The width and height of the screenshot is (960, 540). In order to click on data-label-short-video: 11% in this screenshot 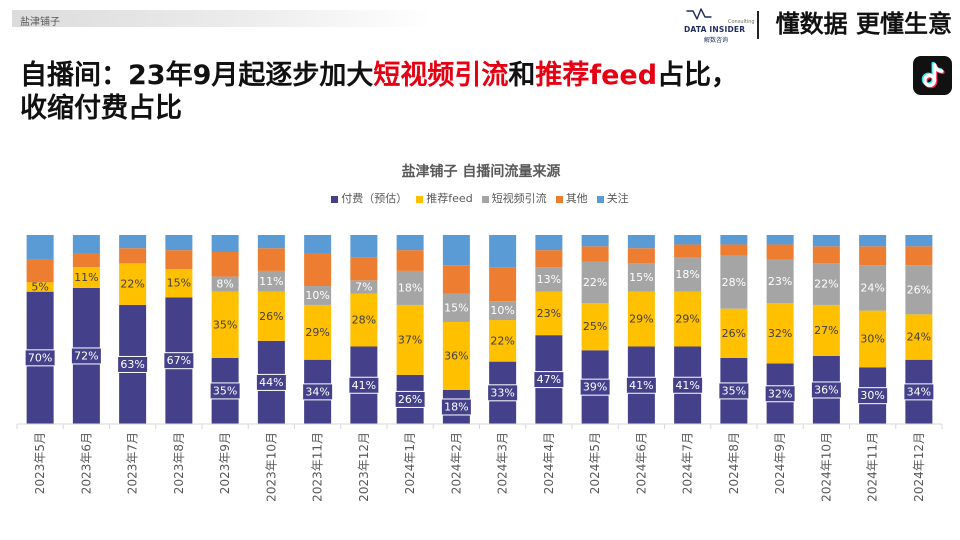, I will do `click(271, 281)`.